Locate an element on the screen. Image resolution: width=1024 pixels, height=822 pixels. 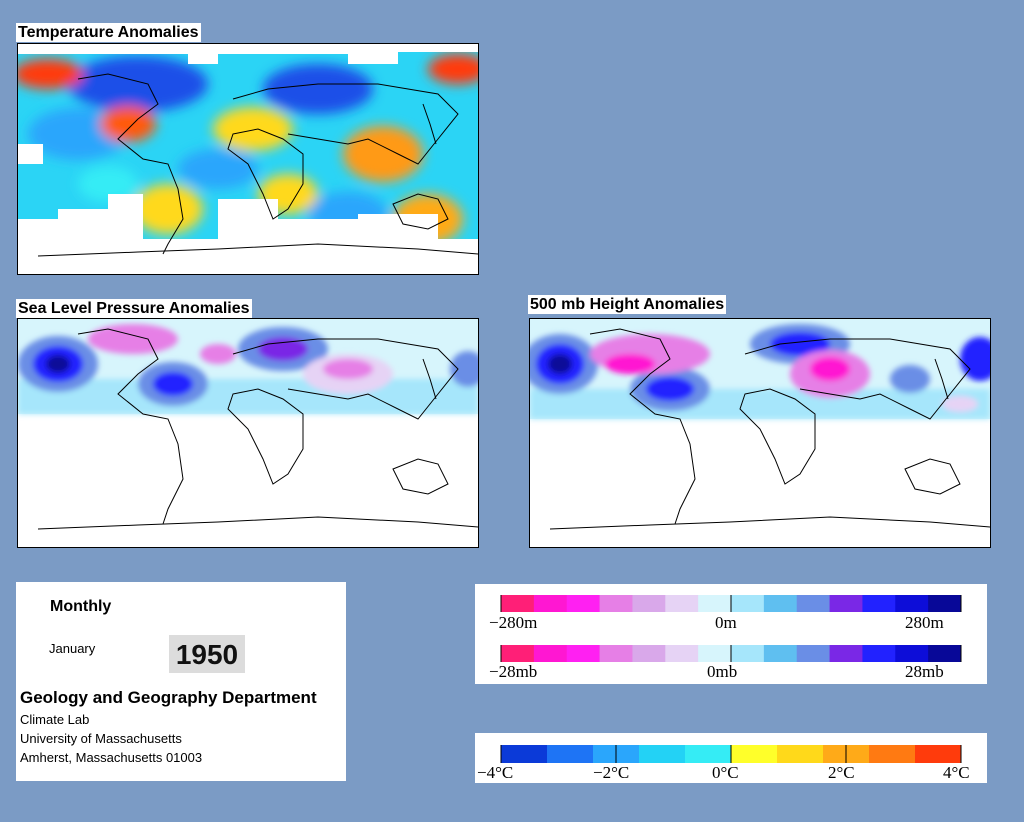
temperature-map-graphic is located at coordinates (248, 159).